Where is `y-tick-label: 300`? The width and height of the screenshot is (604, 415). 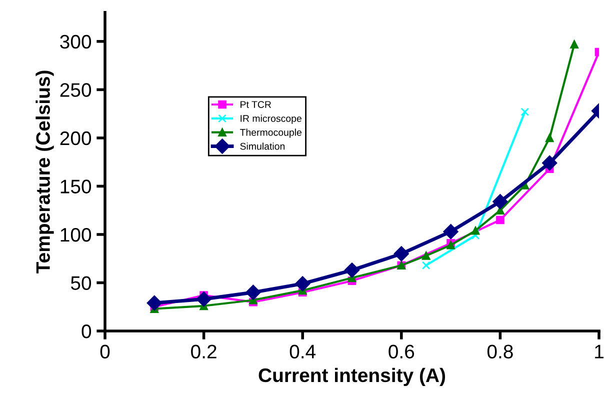 y-tick-label: 300 is located at coordinates (76, 41).